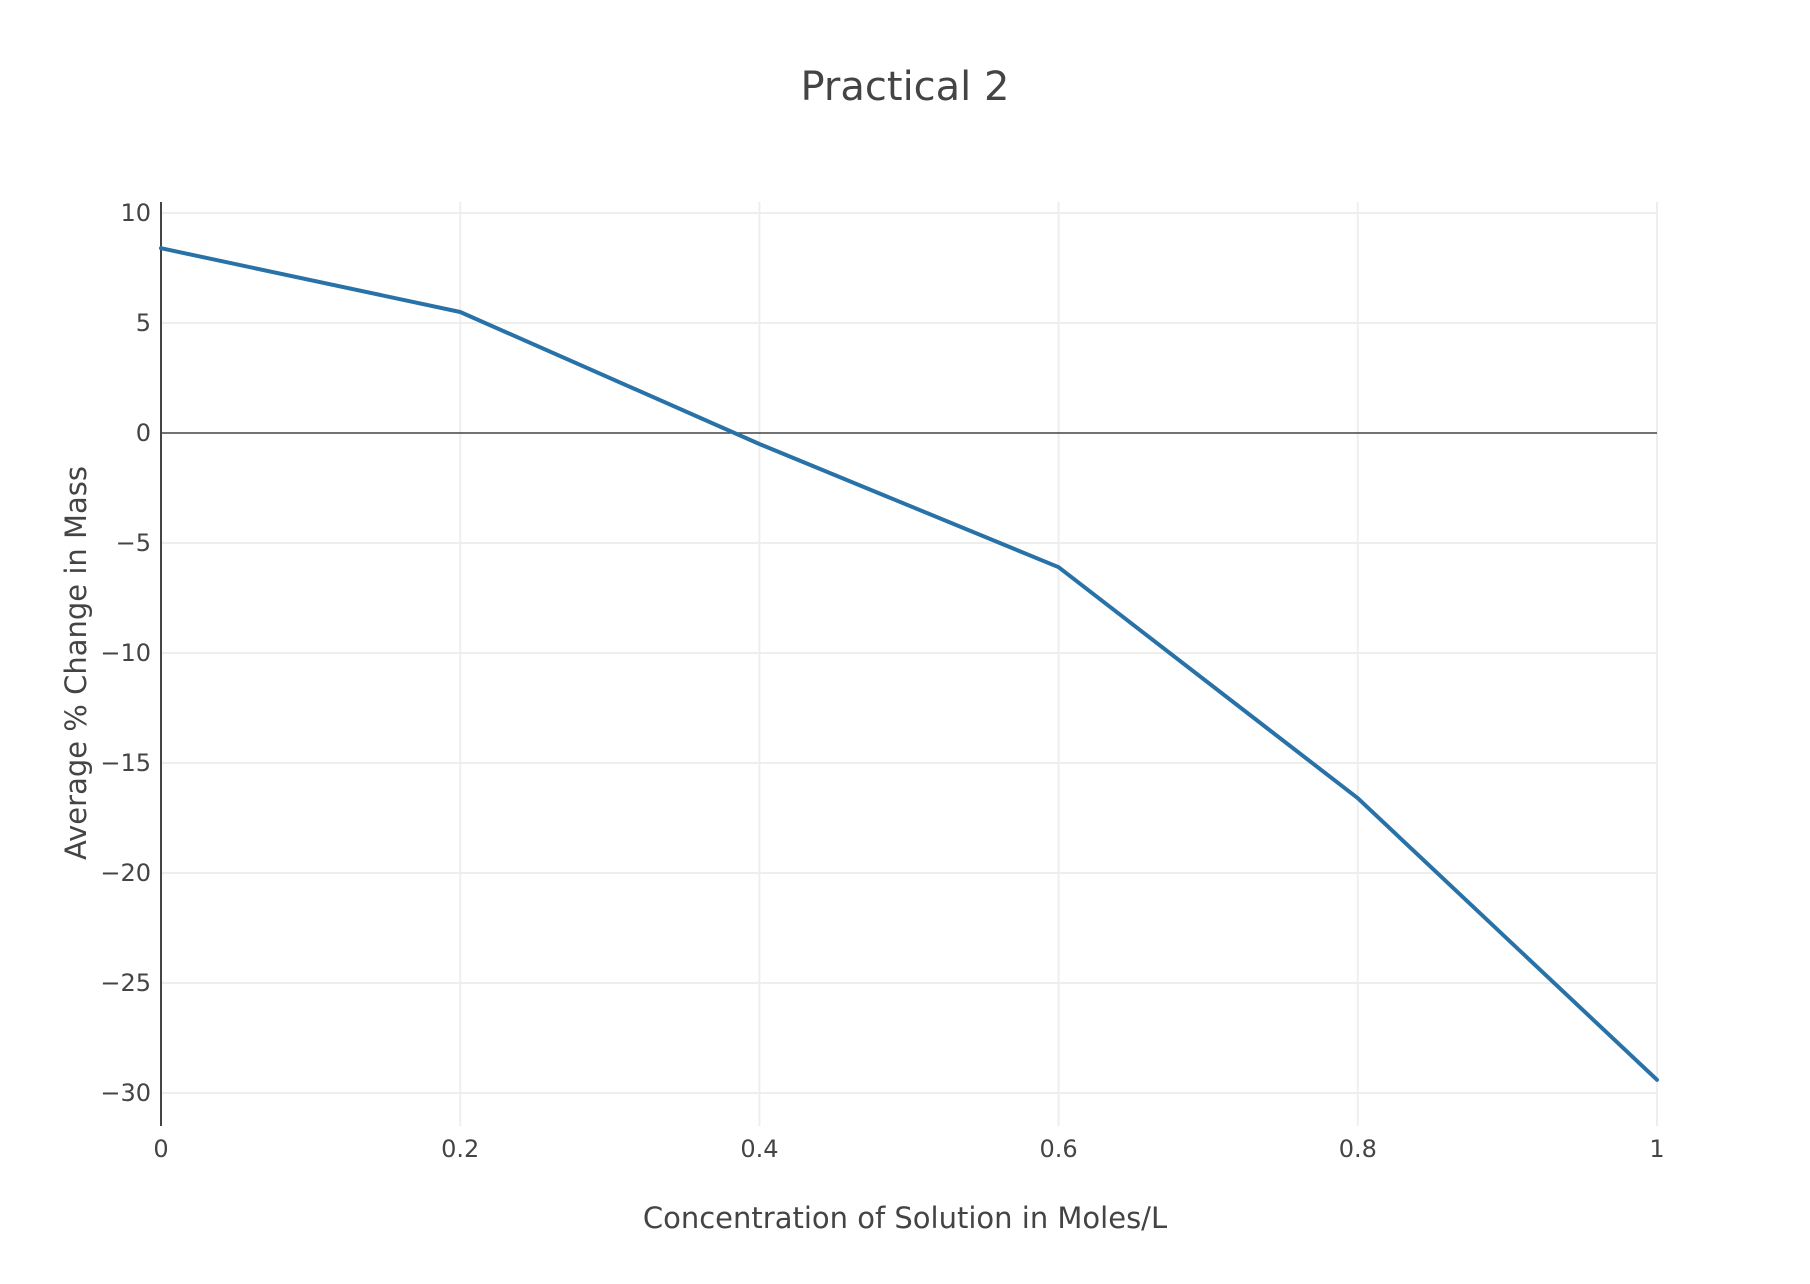  Describe the element at coordinates (143, 323) in the screenshot. I see `y-tick-label: 5` at that location.